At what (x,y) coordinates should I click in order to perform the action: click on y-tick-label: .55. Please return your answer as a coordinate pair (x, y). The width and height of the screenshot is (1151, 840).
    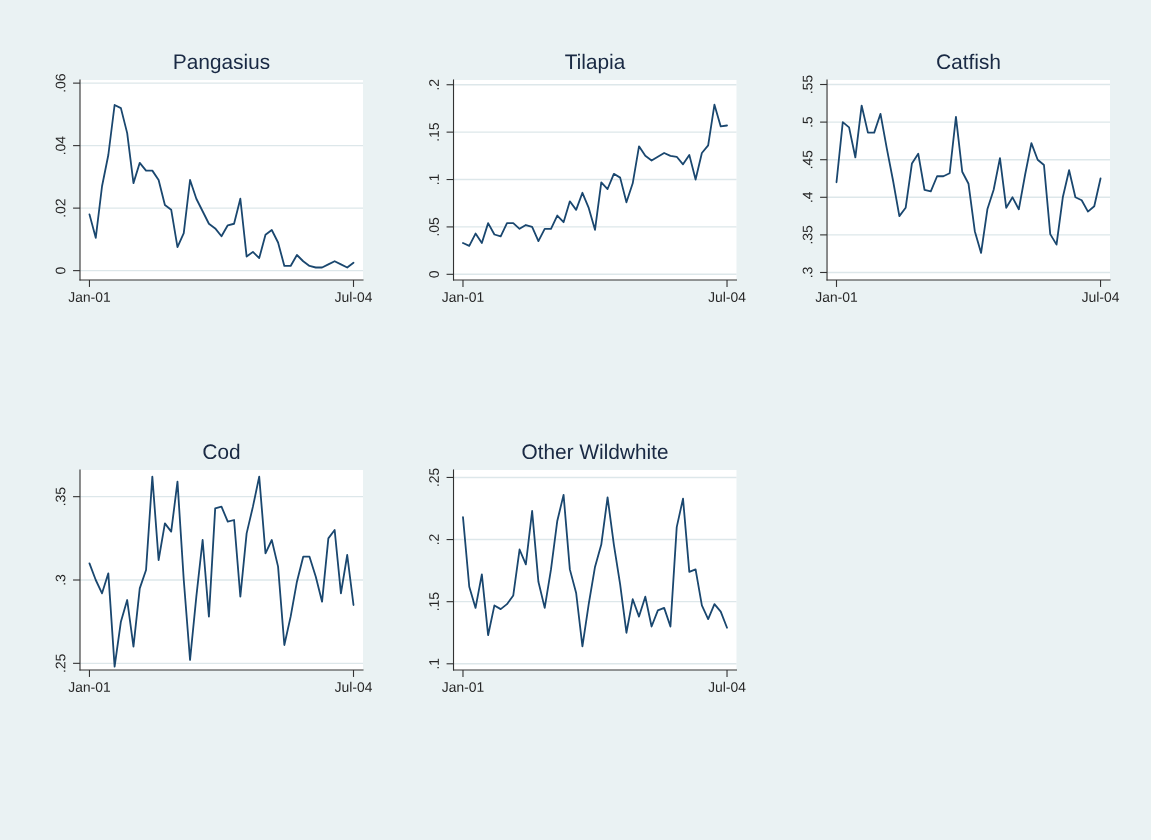
    Looking at the image, I should click on (807, 84).